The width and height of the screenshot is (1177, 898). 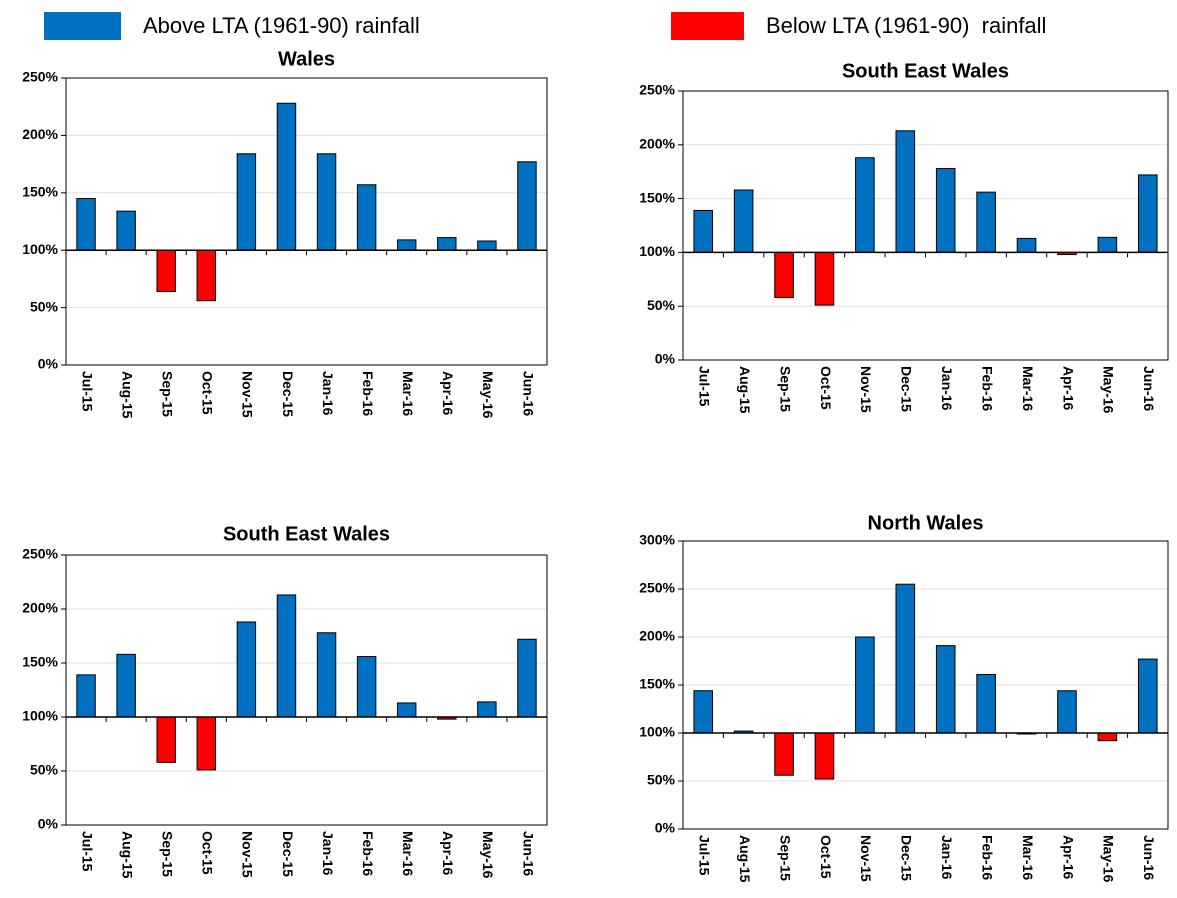 What do you see at coordinates (926, 523) in the screenshot?
I see `chart-title: North Wales` at bounding box center [926, 523].